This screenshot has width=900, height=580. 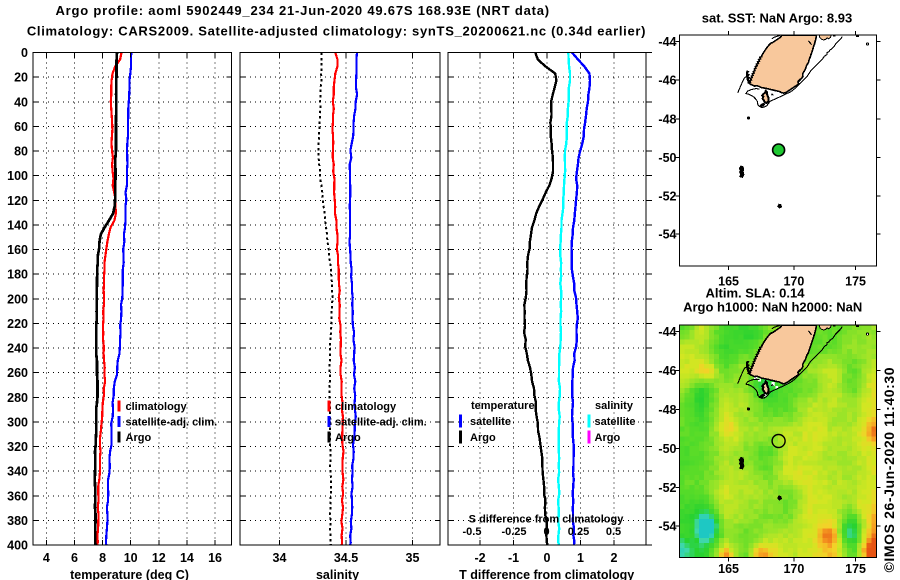 What do you see at coordinates (17, 349) in the screenshot?
I see `svg-text: 240` at bounding box center [17, 349].